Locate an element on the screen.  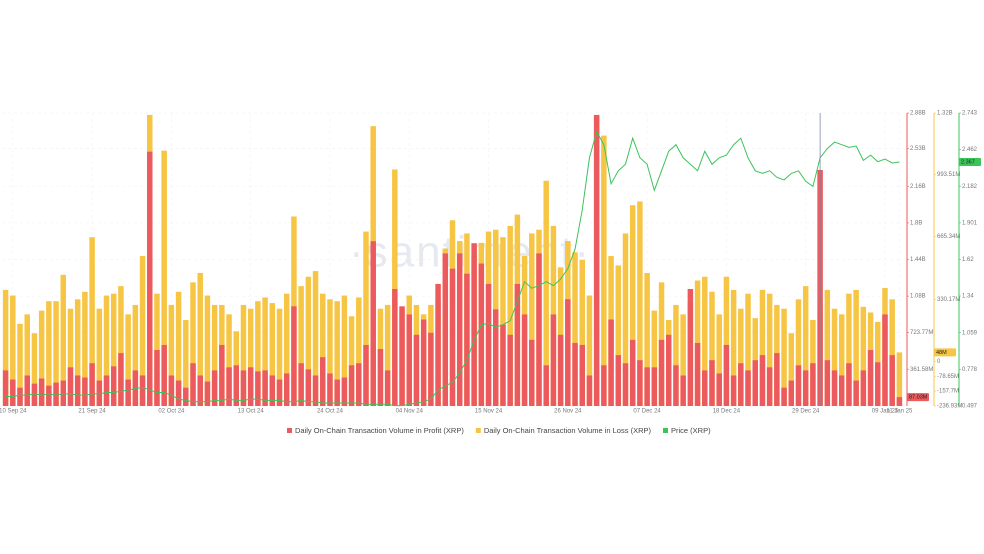
y-tick-label: 993.51M is located at coordinates (948, 175).